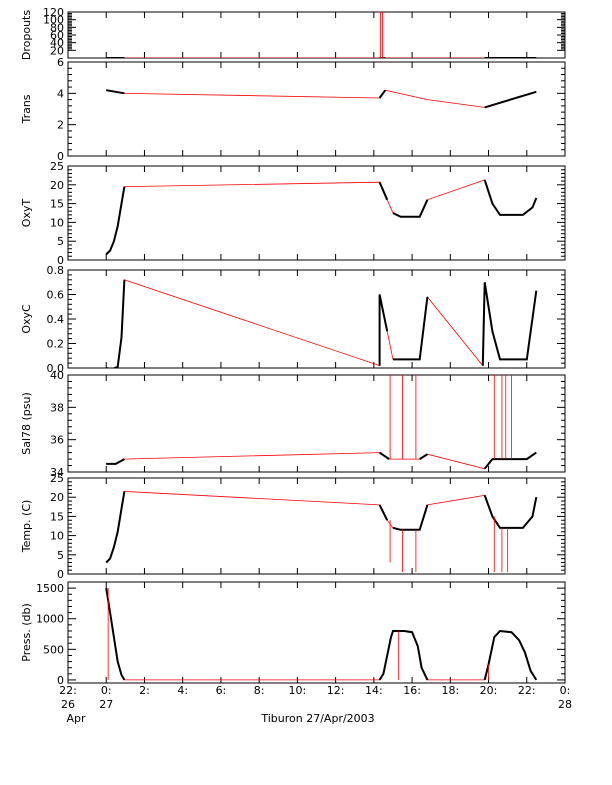 This screenshot has width=612, height=785. I want to click on y-tick-label: 0.0, so click(56, 368).